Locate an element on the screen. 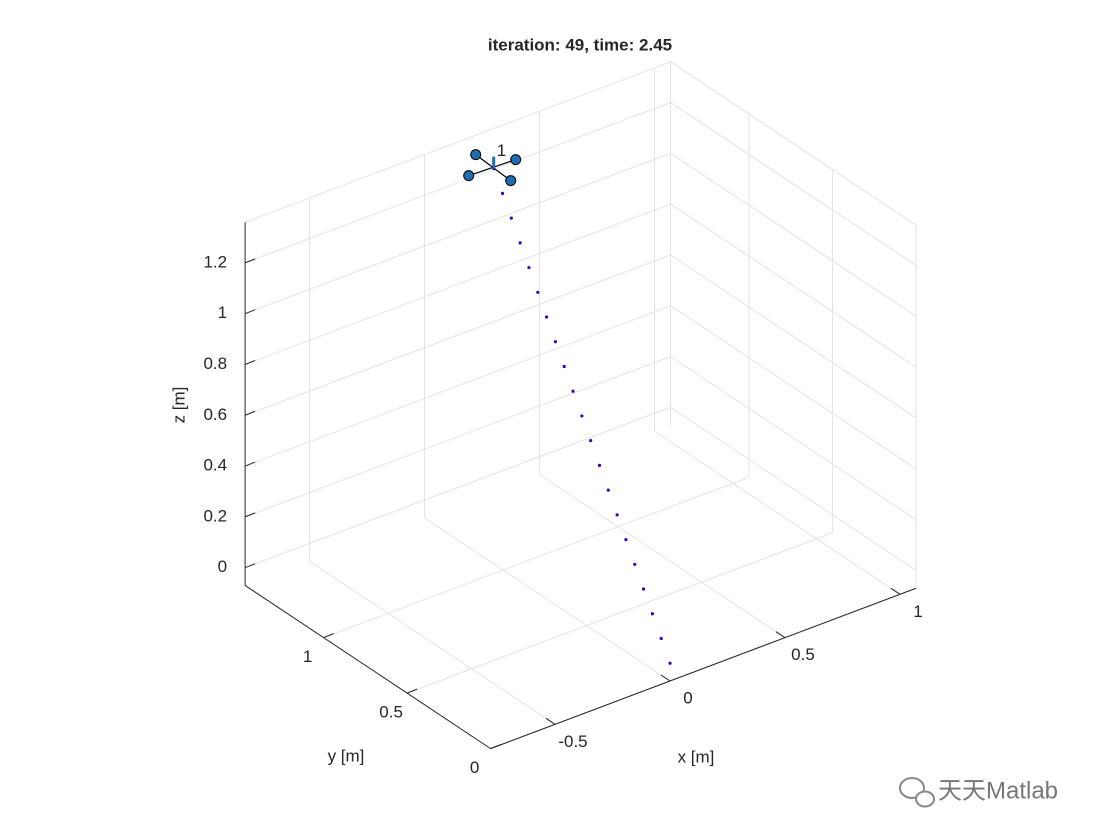 This screenshot has height=840, width=1120. y-axis-line is located at coordinates (367, 667).